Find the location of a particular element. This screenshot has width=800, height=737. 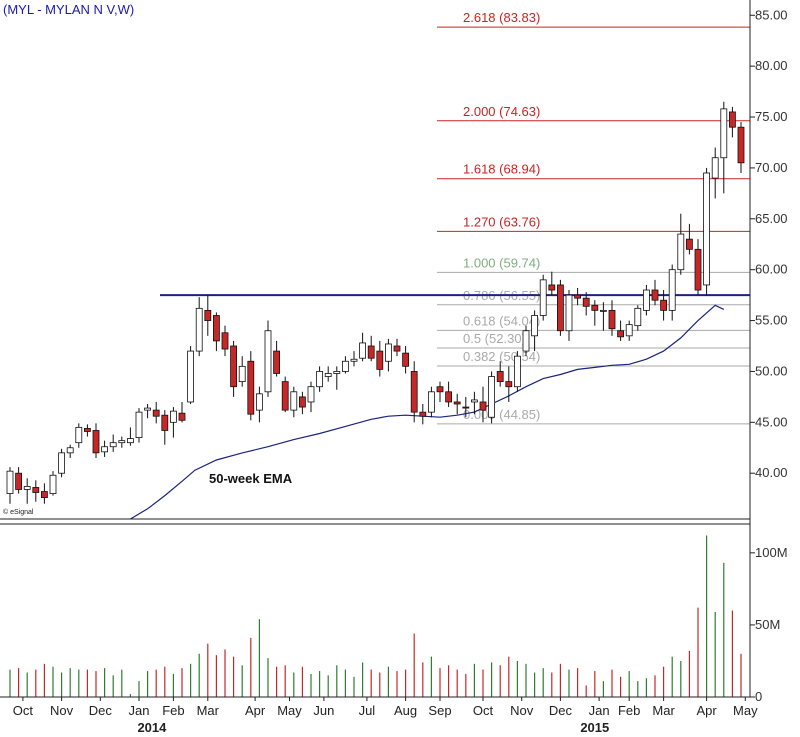

x-tick-label: Dec is located at coordinates (101, 710).